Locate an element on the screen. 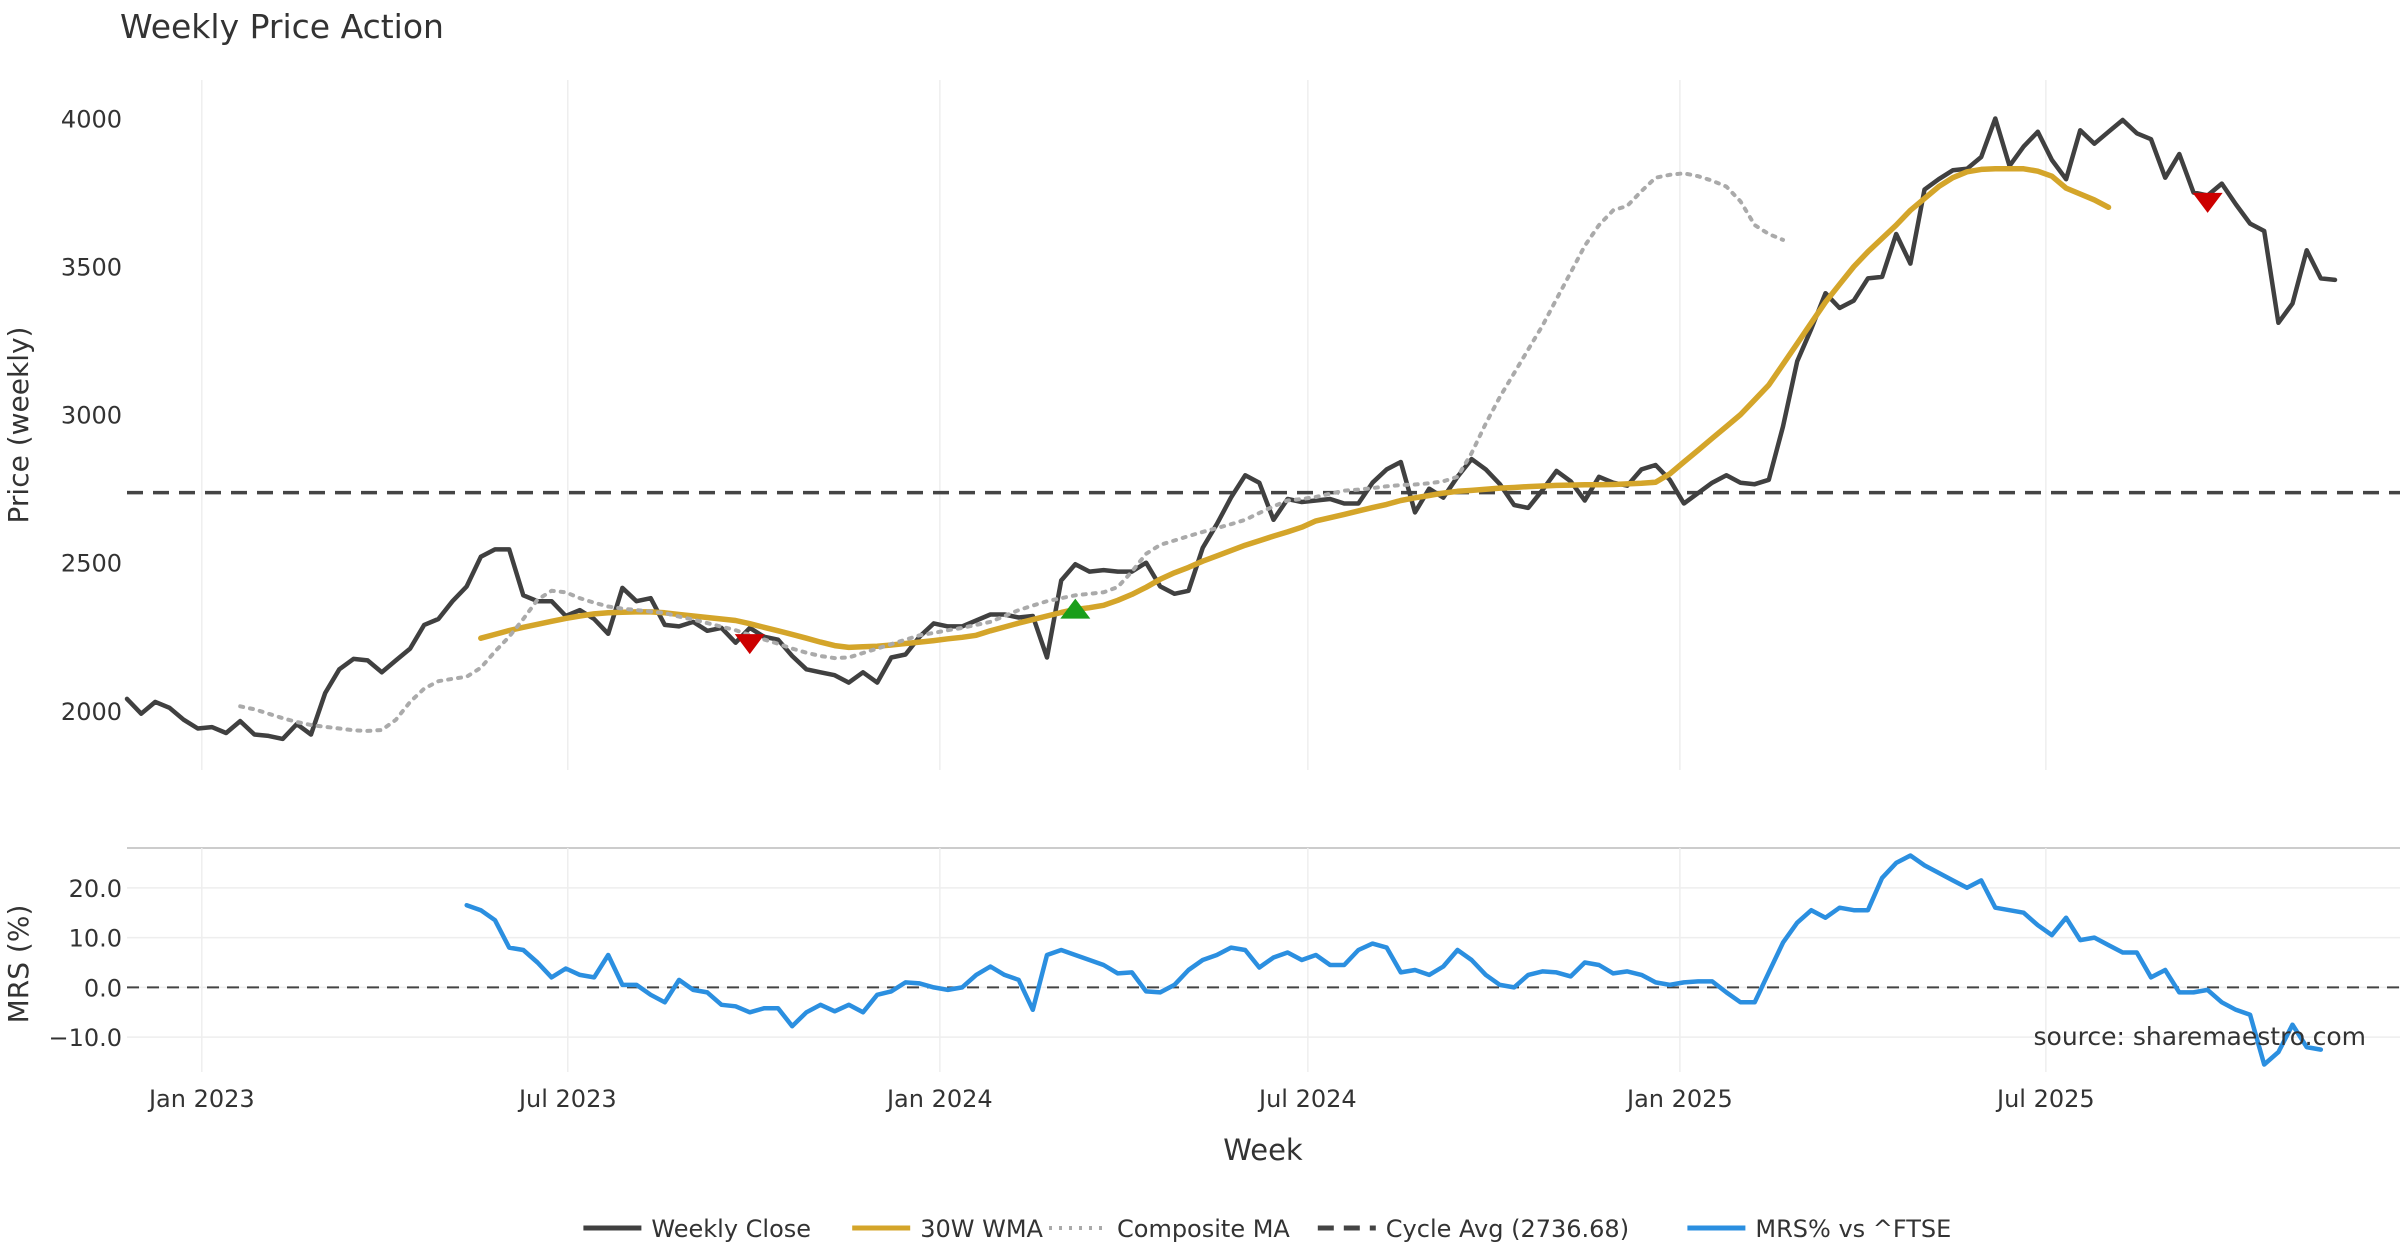  price-y-tick-label: 2500 is located at coordinates (91, 564).